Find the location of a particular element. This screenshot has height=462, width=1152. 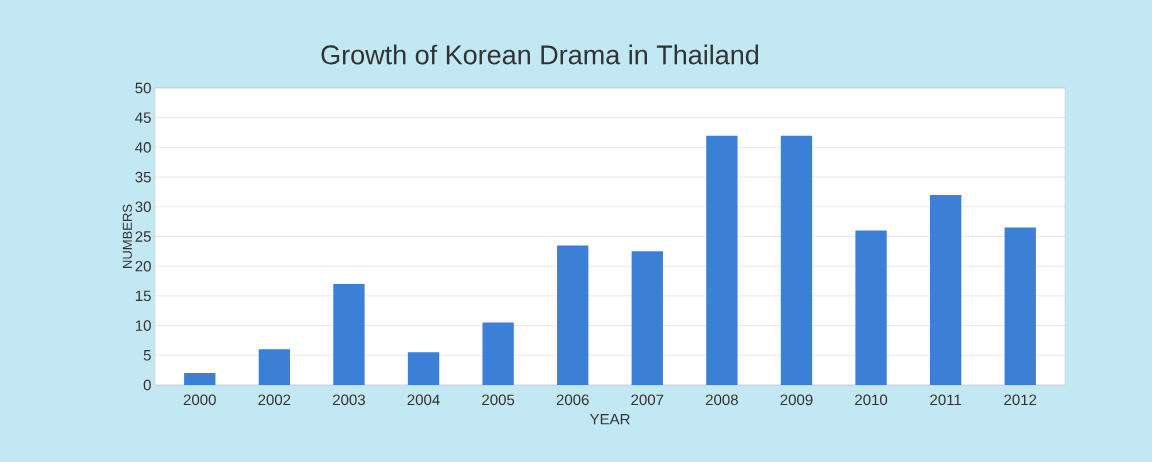

x-tick-label: 2004 is located at coordinates (423, 400).